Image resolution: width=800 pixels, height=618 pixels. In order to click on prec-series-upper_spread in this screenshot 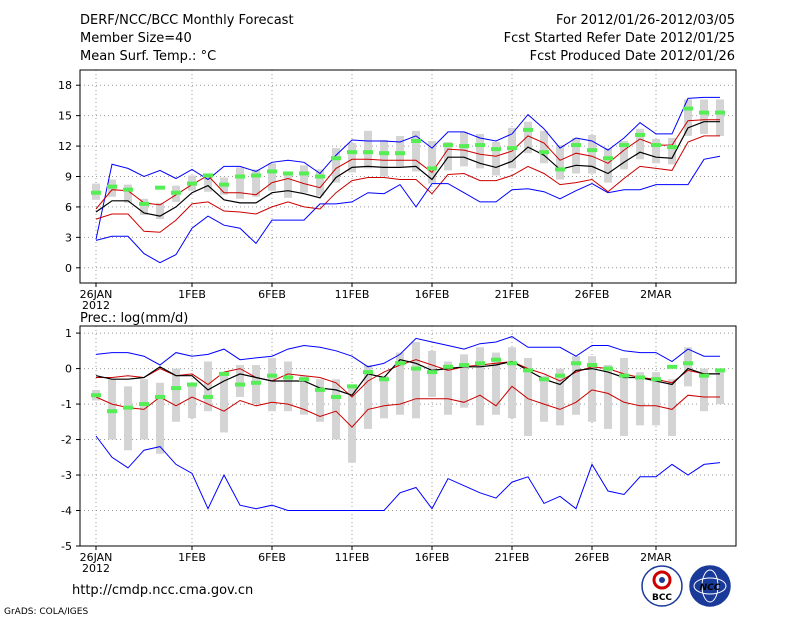, I will do `click(408, 378)`.